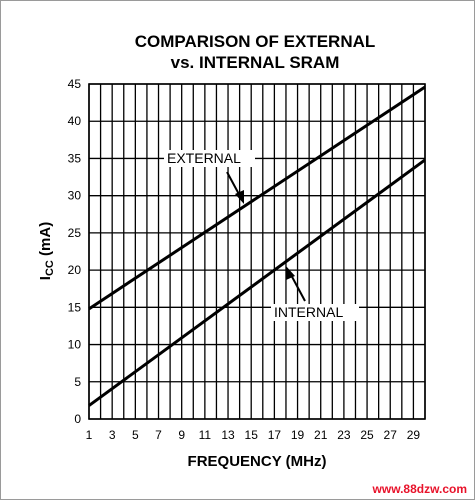 The width and height of the screenshot is (475, 501). I want to click on chart-title-line-1: COMPARISON OF EXTERNAL, so click(255, 41).